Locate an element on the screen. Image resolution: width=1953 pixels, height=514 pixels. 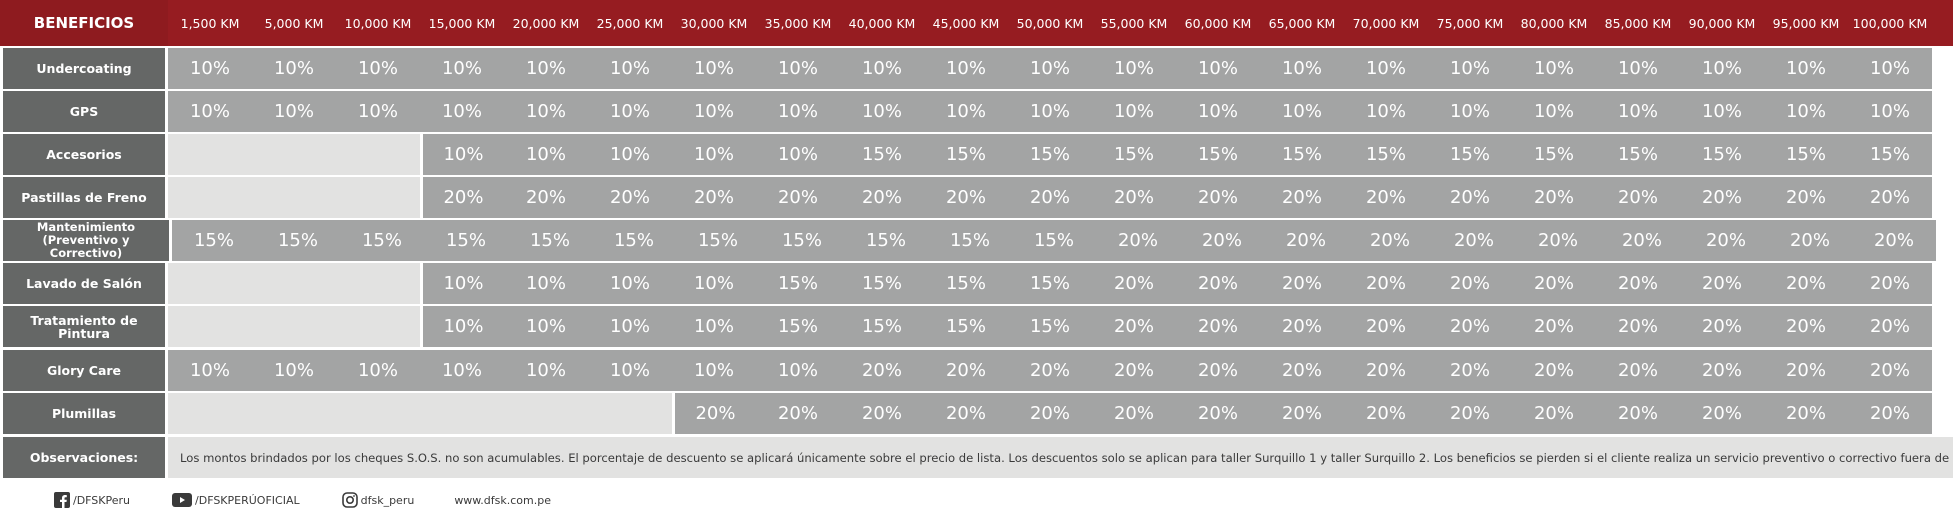
km-header-cell: 30,000 KM is located at coordinates (714, 23).